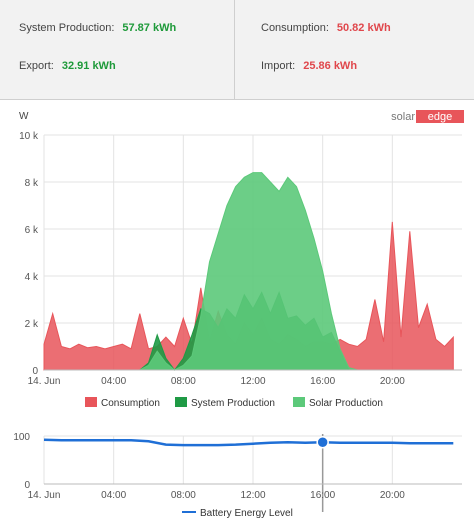 This screenshot has width=474, height=525. I want to click on main-chart-y-unit: W, so click(24, 116).